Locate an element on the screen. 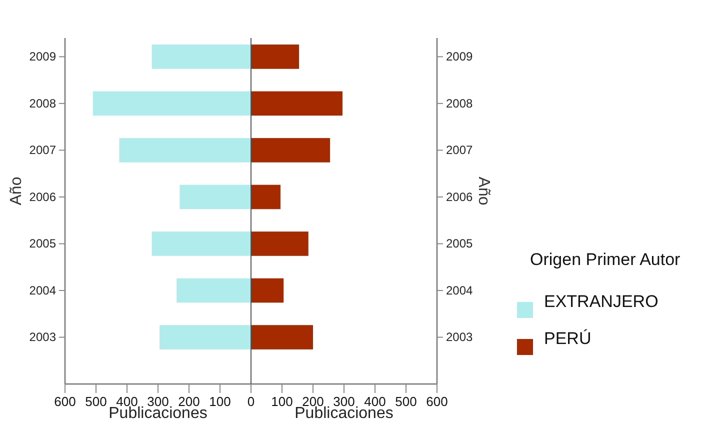  legend-label: EXTRANJERO is located at coordinates (601, 301).